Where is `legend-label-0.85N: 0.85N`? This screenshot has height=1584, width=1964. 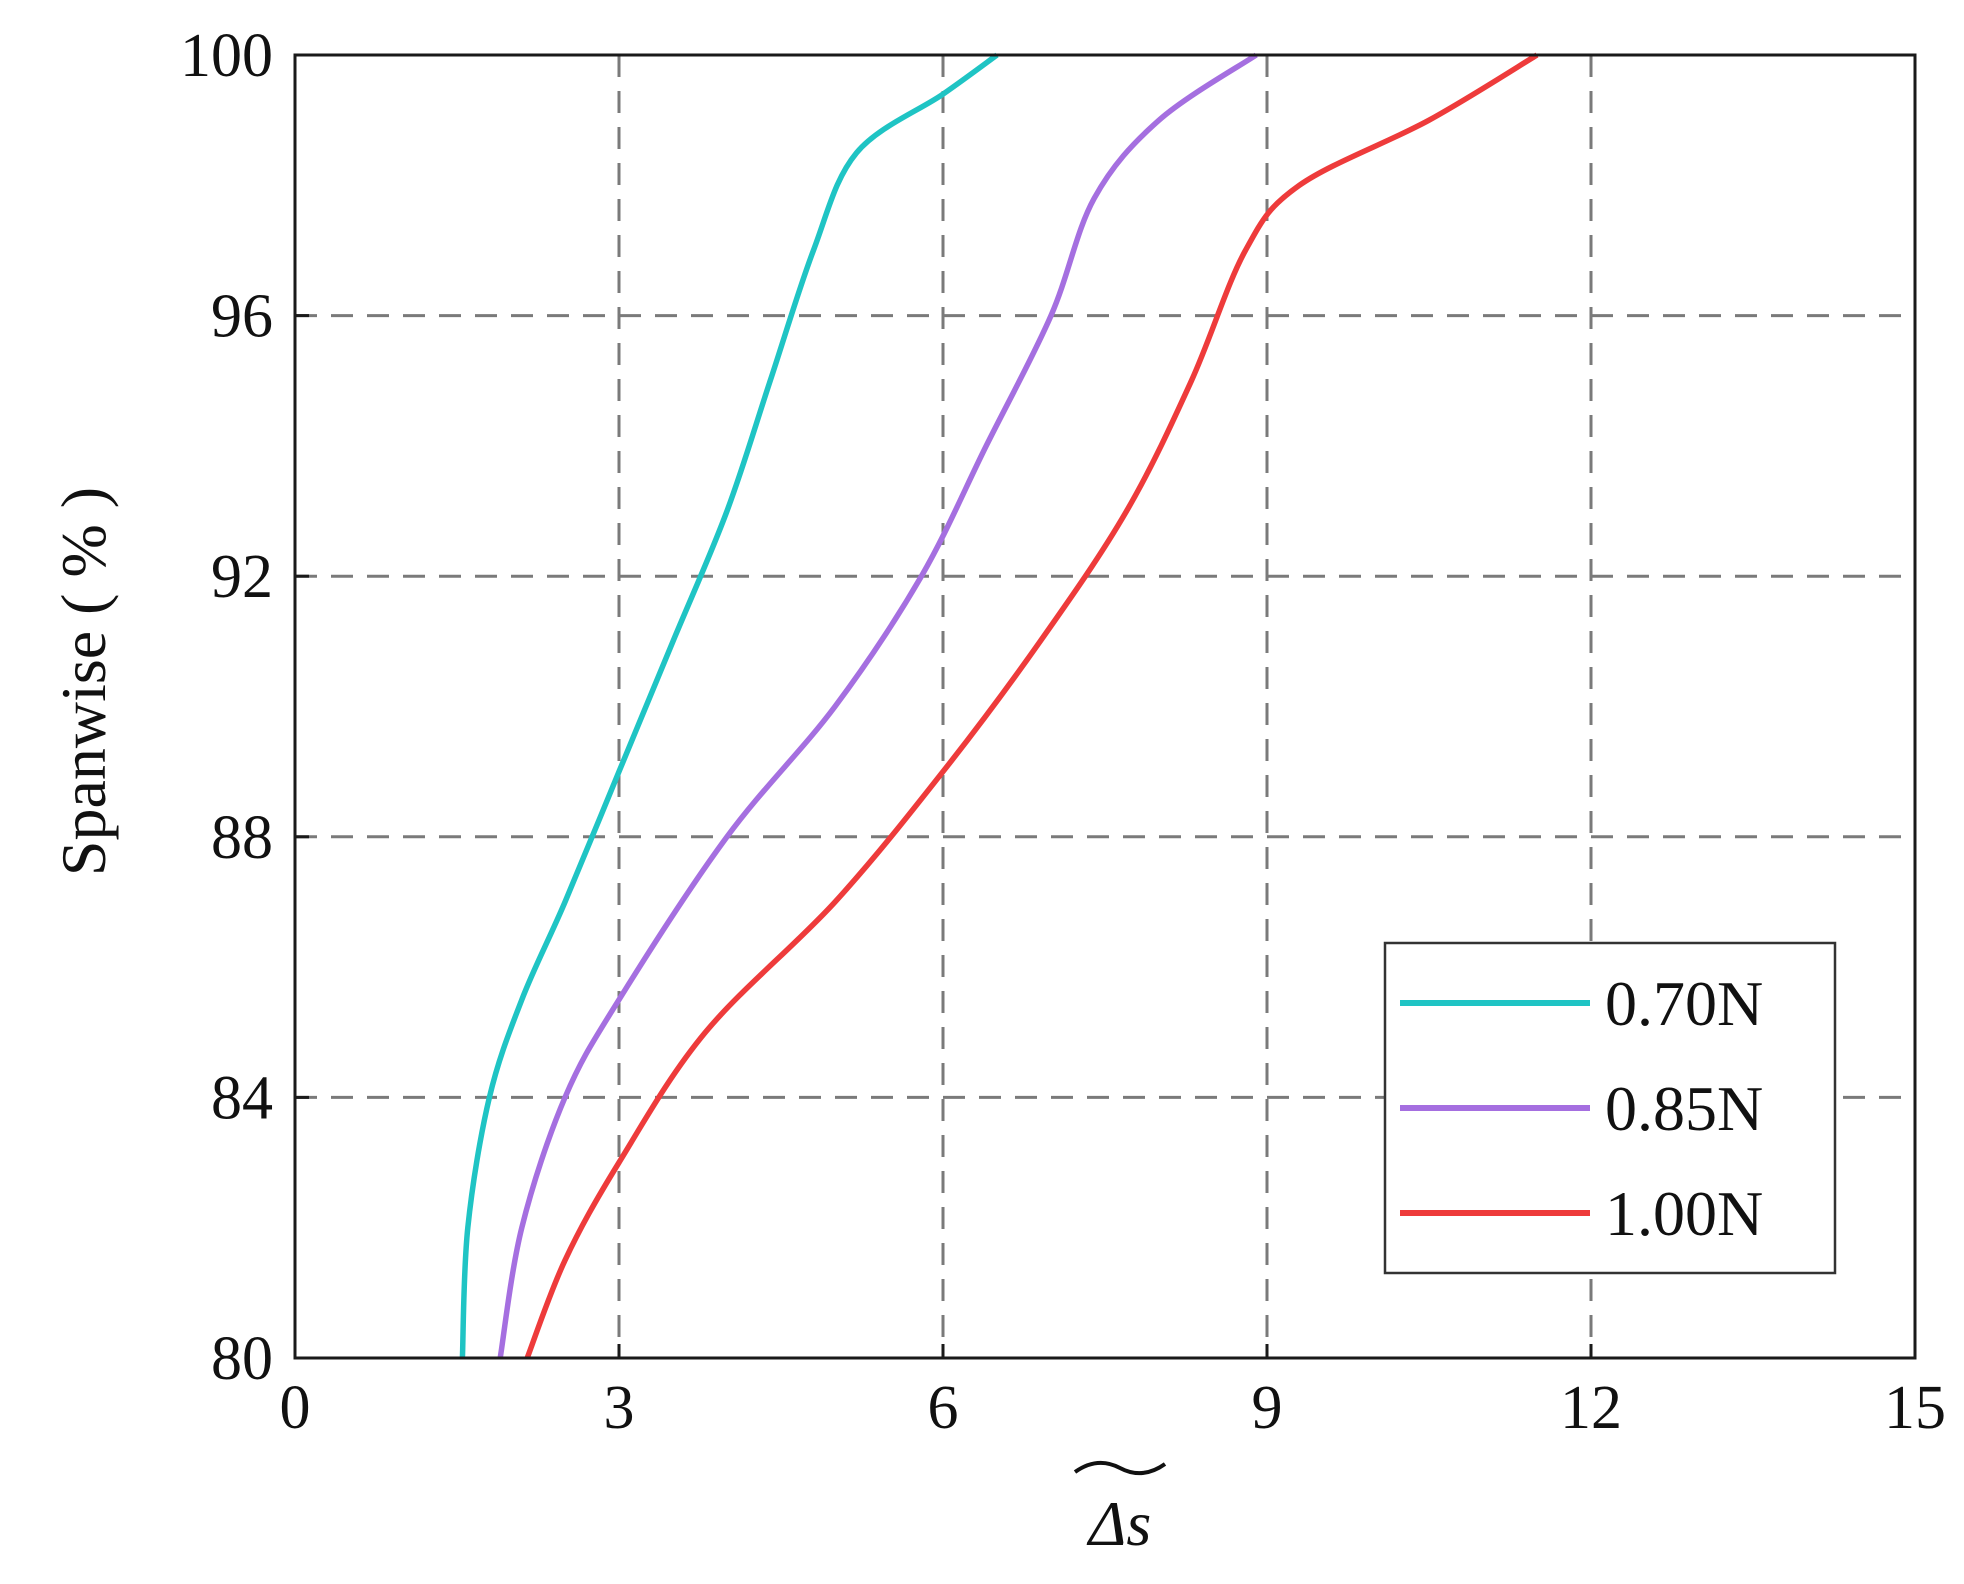 legend-label-0.85N: 0.85N is located at coordinates (1684, 1108).